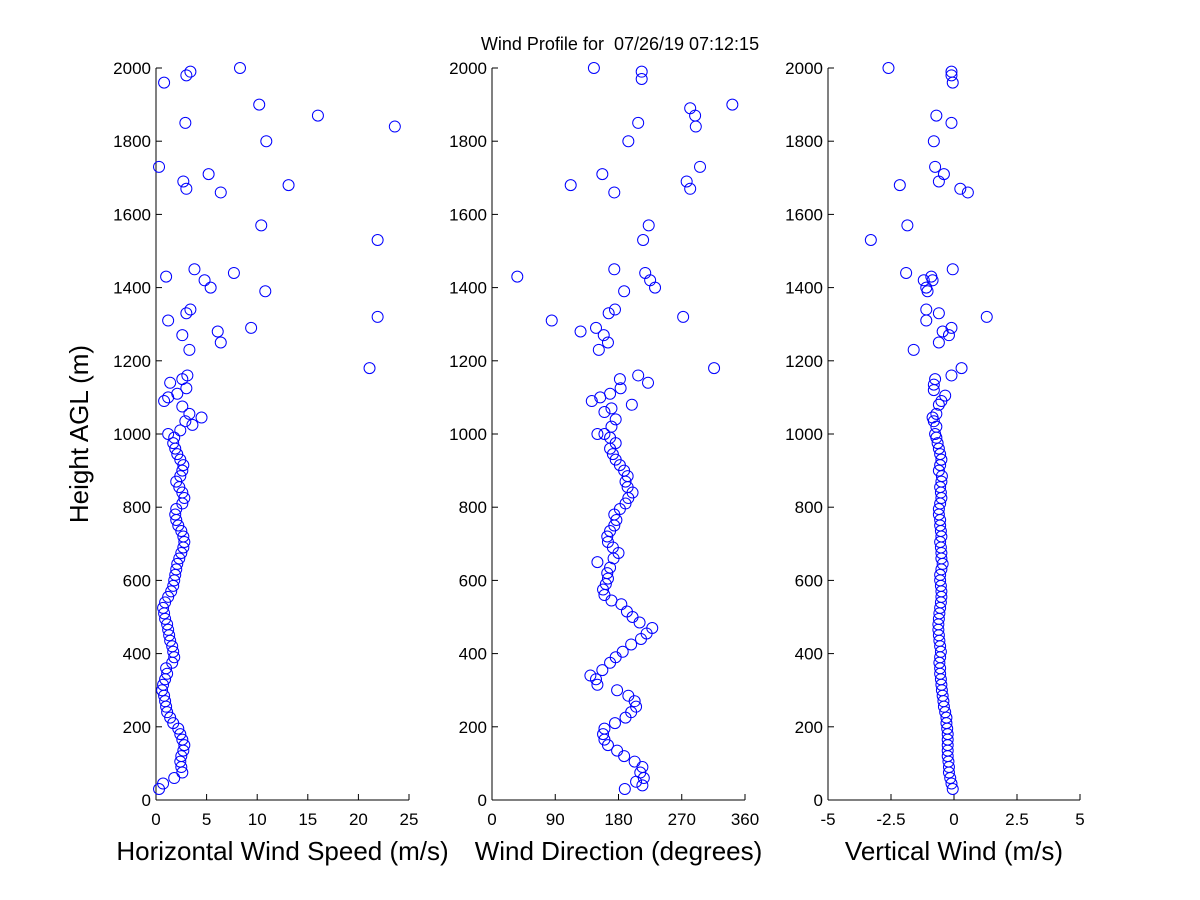 This screenshot has height=900, width=1200. Describe the element at coordinates (890, 819) in the screenshot. I see `x-tick-label: -2.5` at that location.